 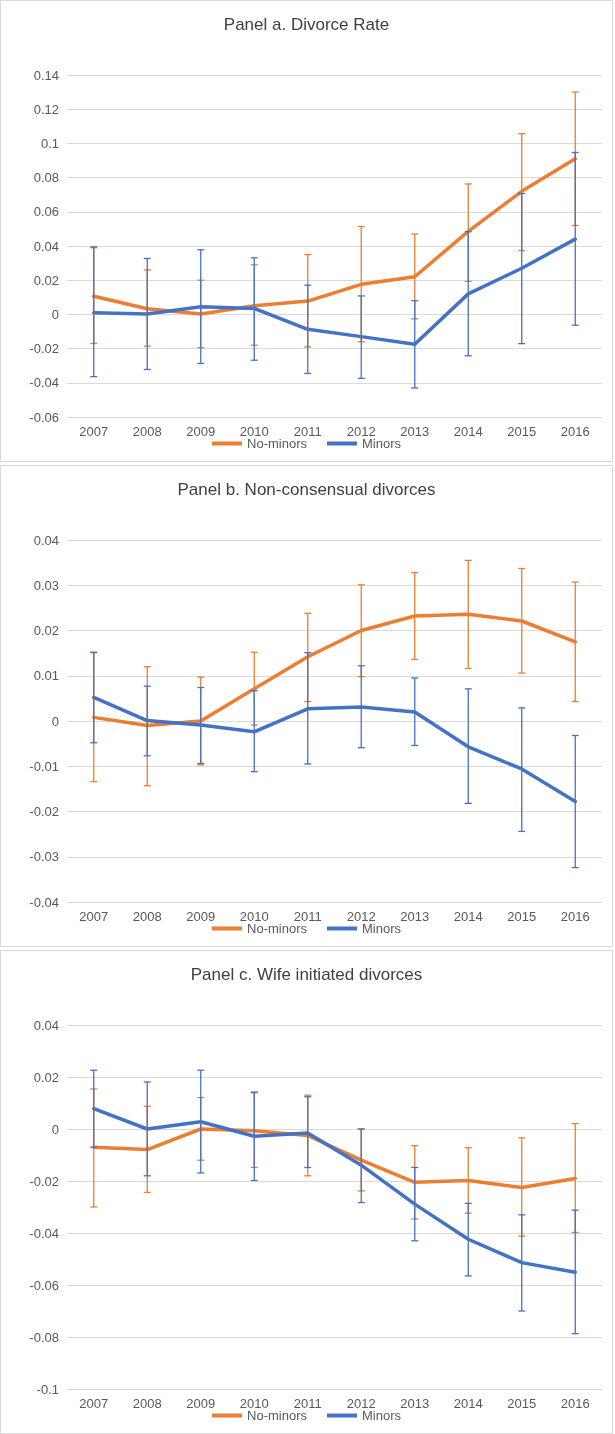 I want to click on y-tick-label: 0.14, so click(x=46, y=75).